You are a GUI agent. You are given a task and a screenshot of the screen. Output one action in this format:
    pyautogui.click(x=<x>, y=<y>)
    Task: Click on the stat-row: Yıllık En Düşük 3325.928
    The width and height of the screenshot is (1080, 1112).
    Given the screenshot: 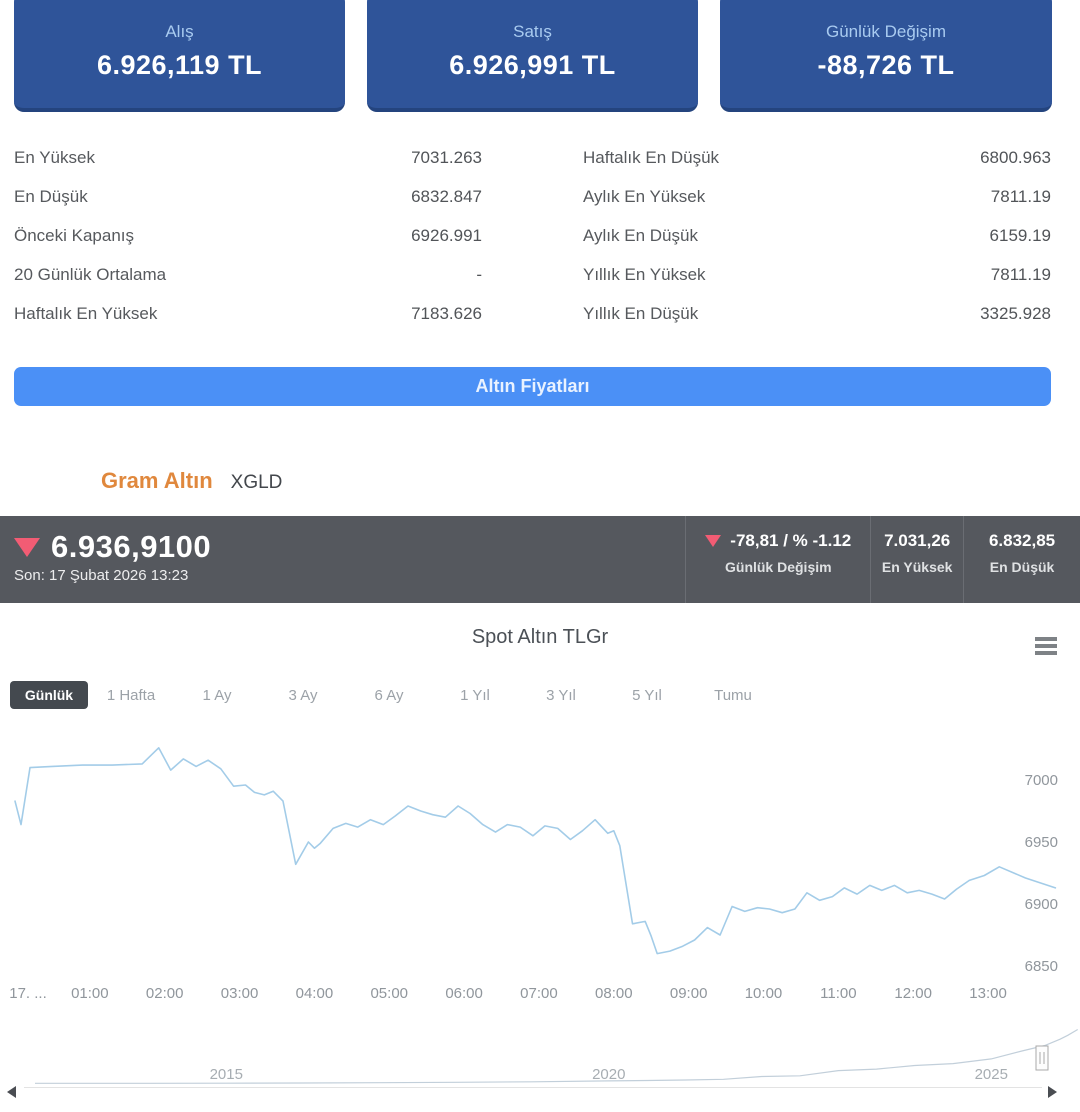 What is the action you would take?
    pyautogui.click(x=817, y=313)
    